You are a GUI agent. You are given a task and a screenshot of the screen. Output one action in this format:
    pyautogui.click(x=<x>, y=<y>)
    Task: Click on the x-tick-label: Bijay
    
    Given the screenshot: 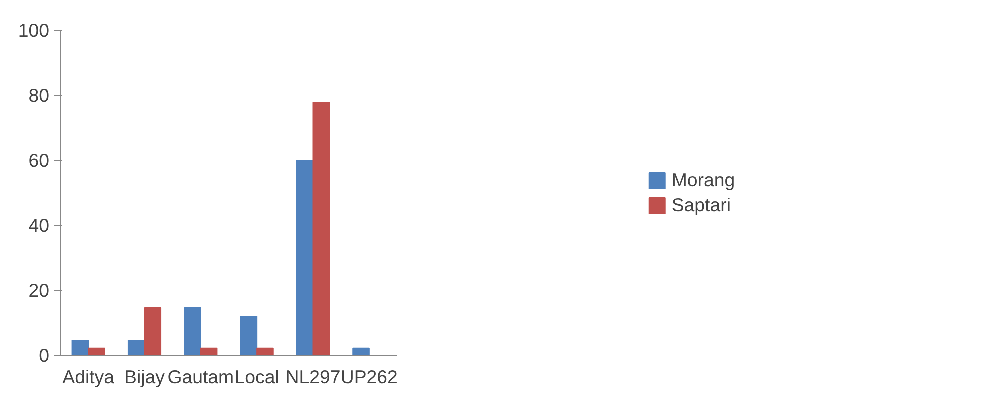 What is the action you would take?
    pyautogui.click(x=145, y=377)
    